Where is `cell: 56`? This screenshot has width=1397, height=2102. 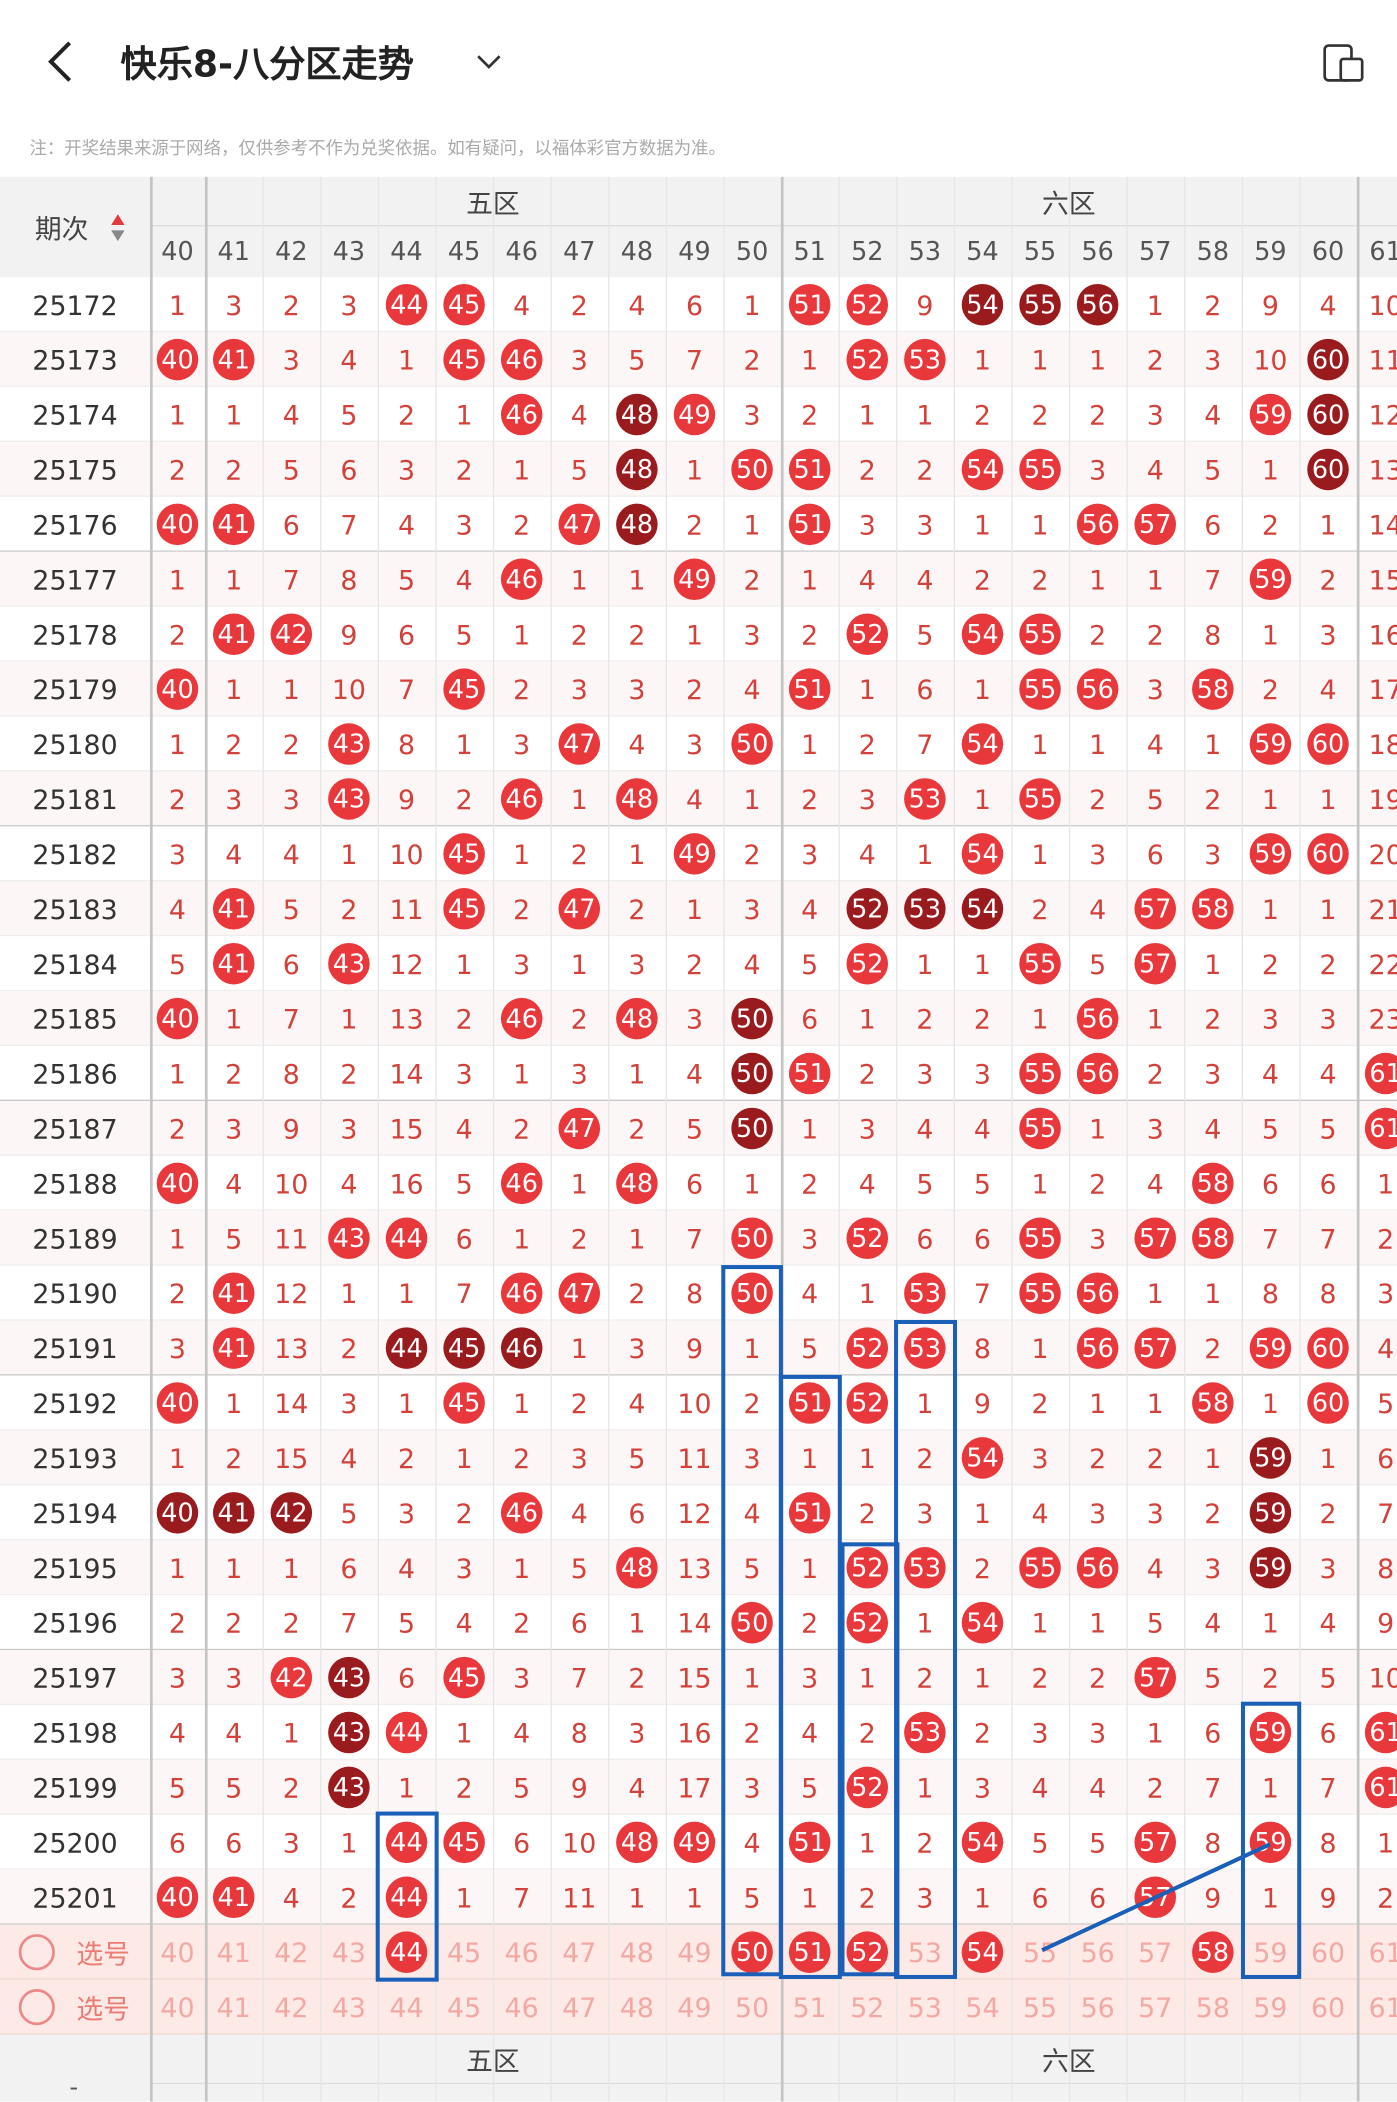
cell: 56 is located at coordinates (1098, 1293).